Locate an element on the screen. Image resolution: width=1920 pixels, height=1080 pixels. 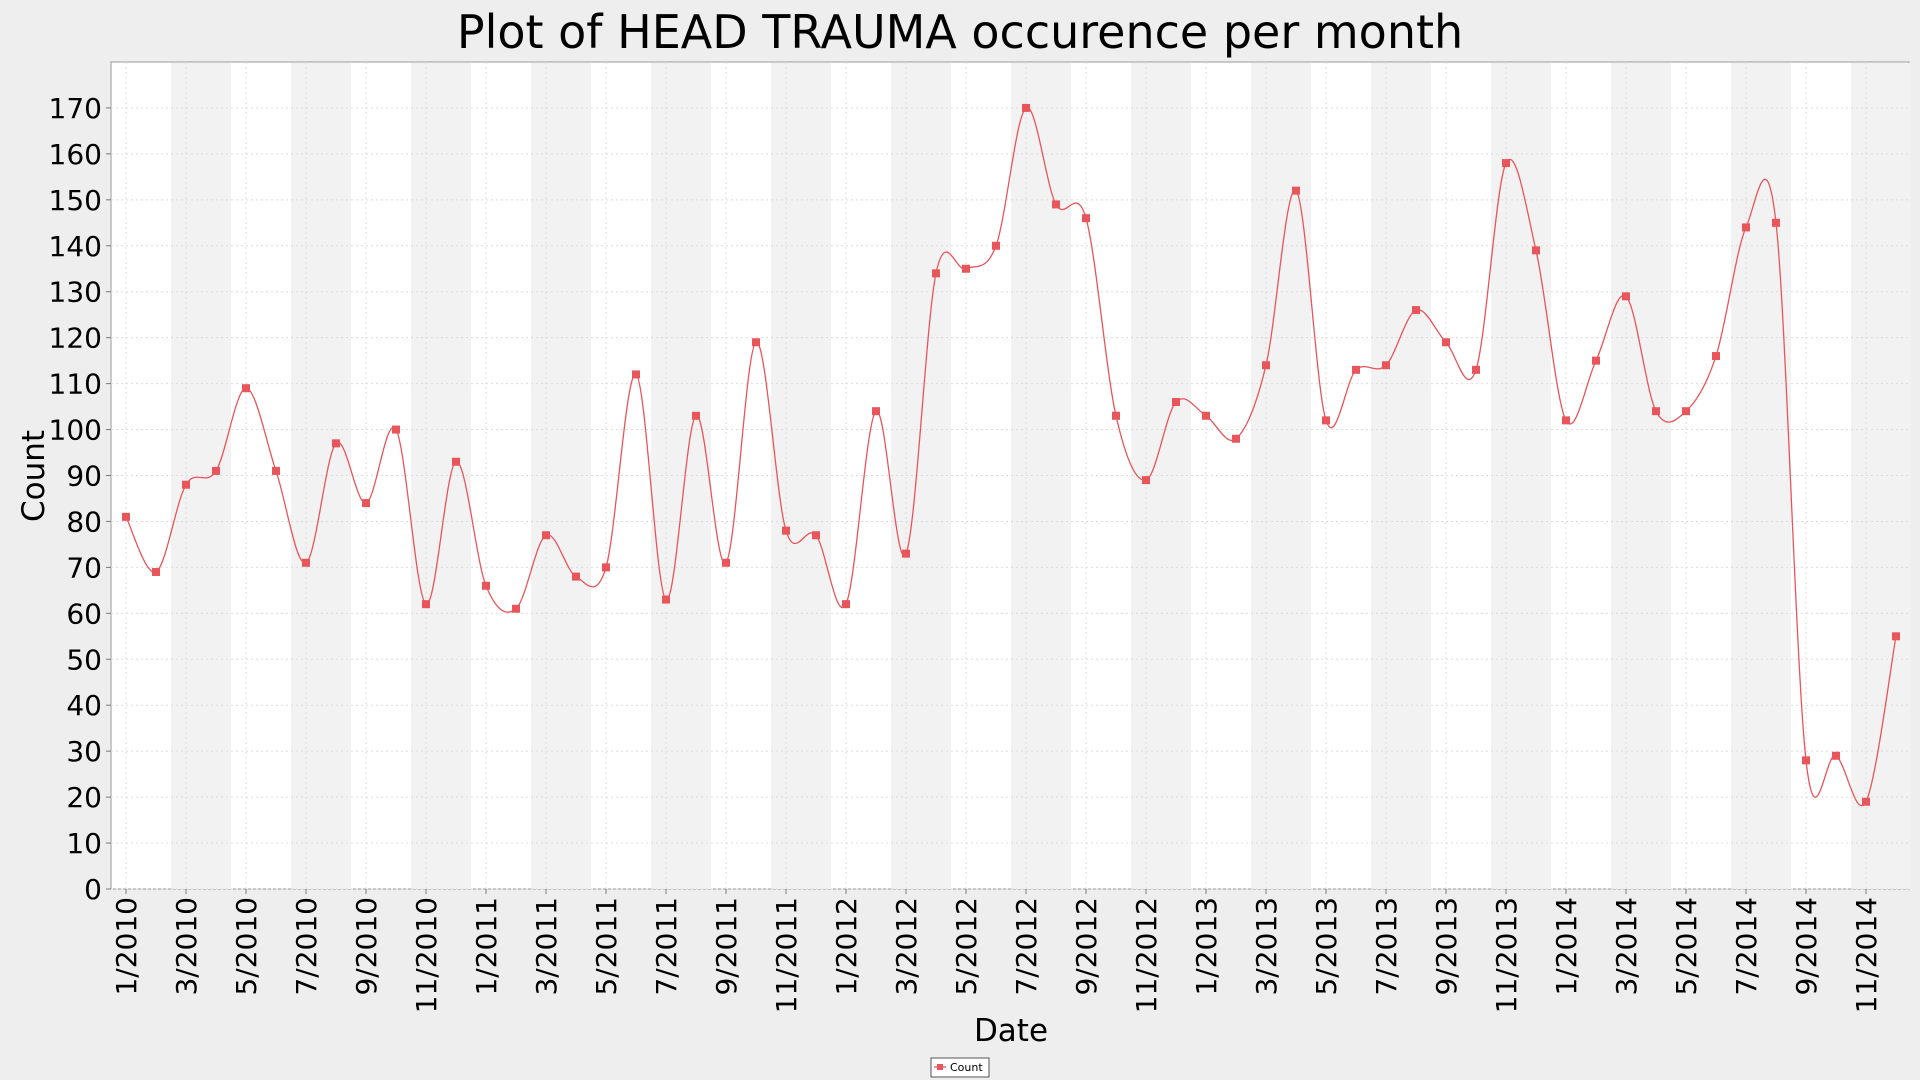
x-tick-label: 11/2012 is located at coordinates (1146, 955).